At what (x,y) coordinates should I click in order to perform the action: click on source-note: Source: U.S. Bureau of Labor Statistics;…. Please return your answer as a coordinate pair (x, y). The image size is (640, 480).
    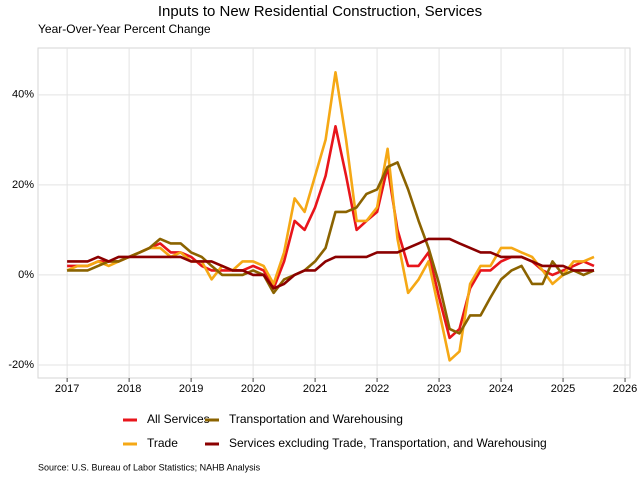
    Looking at the image, I should click on (149, 467).